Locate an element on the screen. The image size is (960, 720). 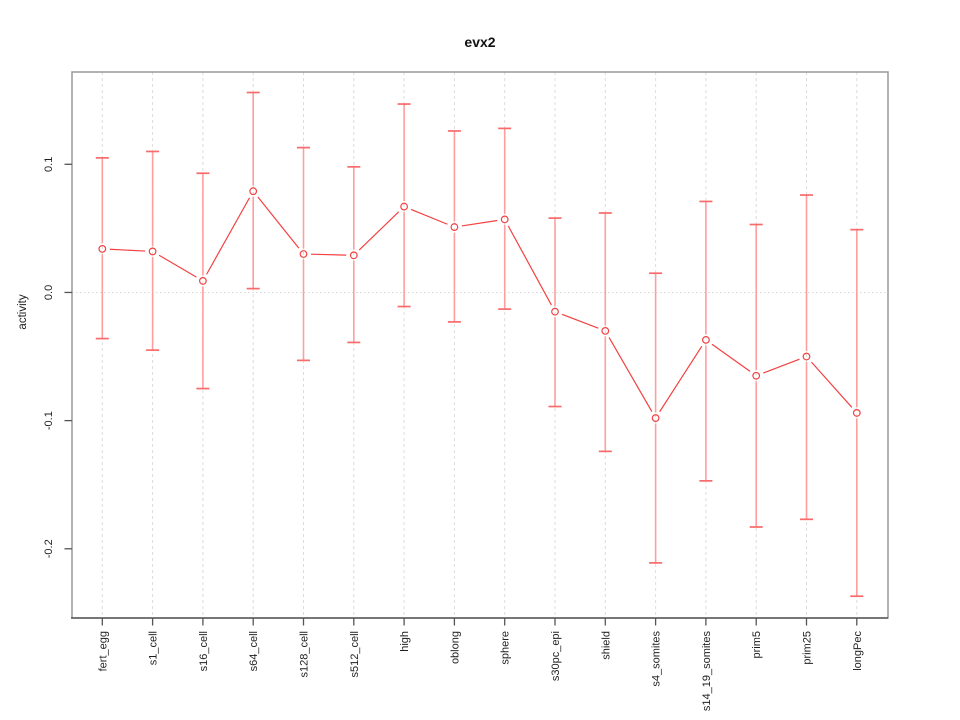
x-tick-label: s14_19_somites is located at coordinates (707, 671).